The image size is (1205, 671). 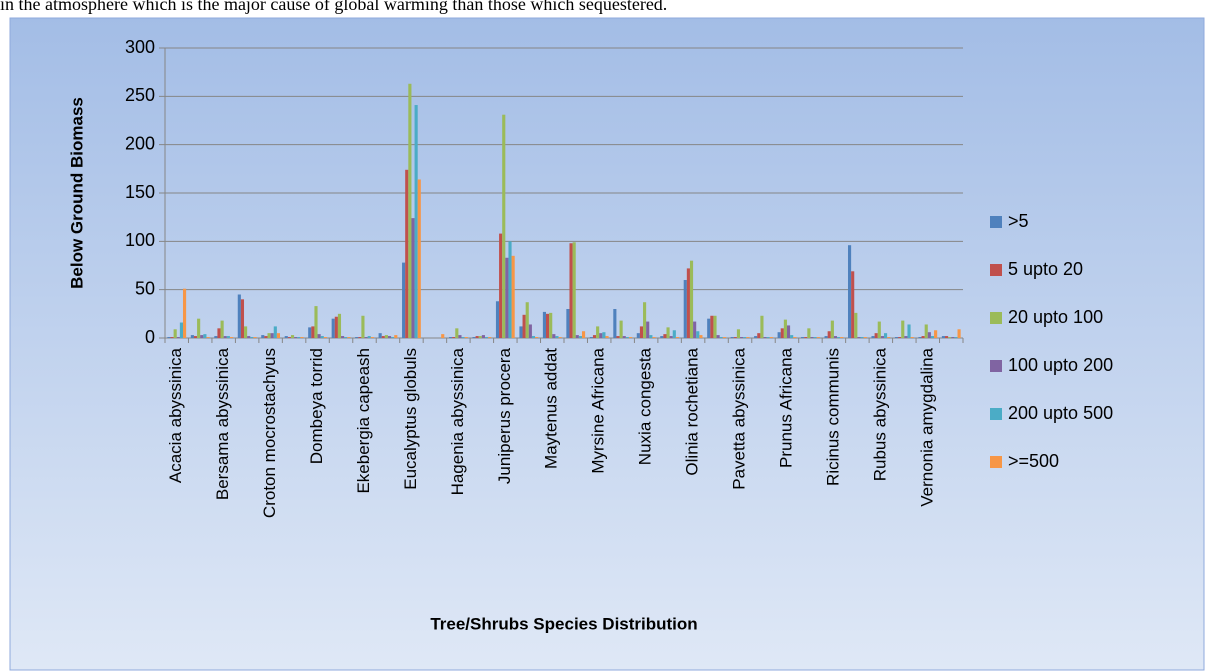 I want to click on y-tick-label: 150, so click(x=140, y=192).